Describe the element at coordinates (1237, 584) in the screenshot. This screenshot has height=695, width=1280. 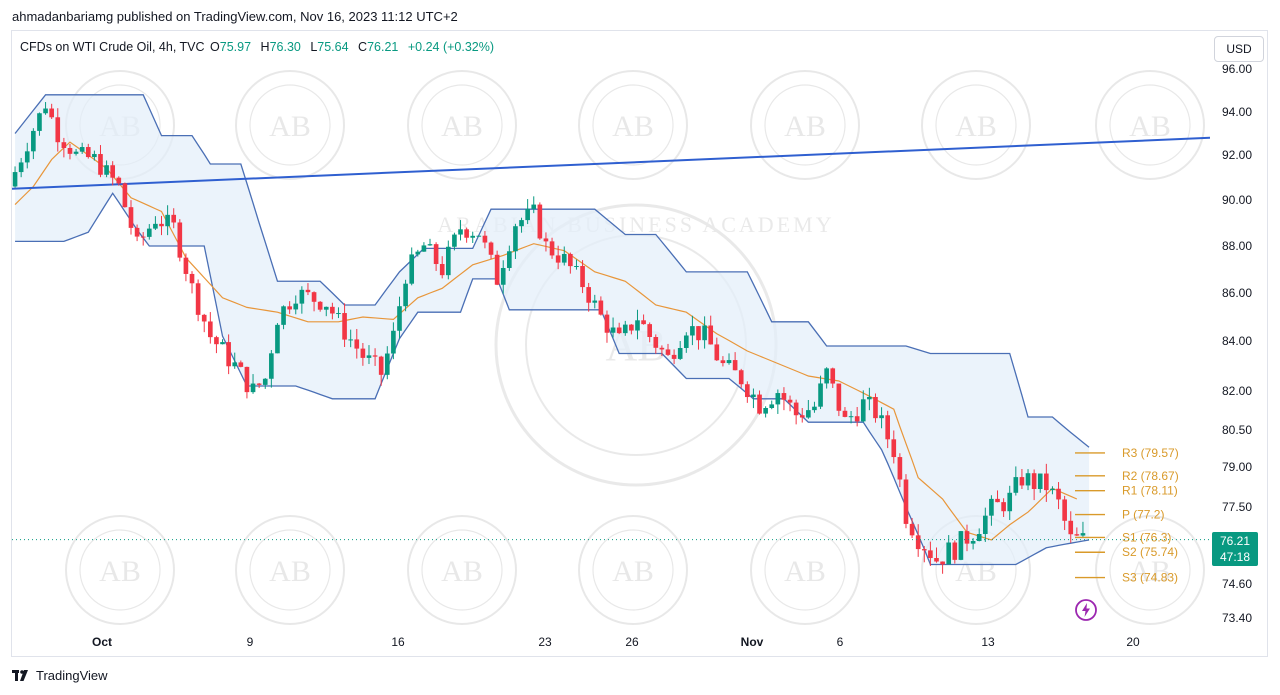
I see `y-axis-tick: 74.60` at that location.